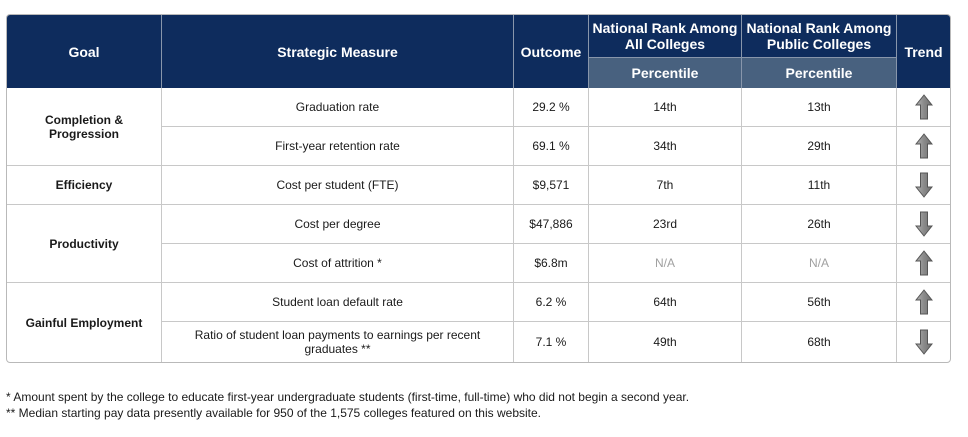  I want to click on percentile-public-header: Percentile, so click(819, 73).